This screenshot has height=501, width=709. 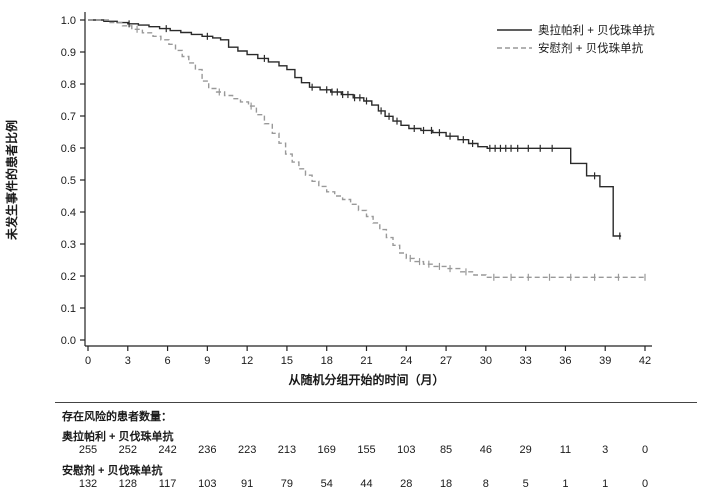 What do you see at coordinates (68, 341) in the screenshot?
I see `y-tick-label: 0.0` at bounding box center [68, 341].